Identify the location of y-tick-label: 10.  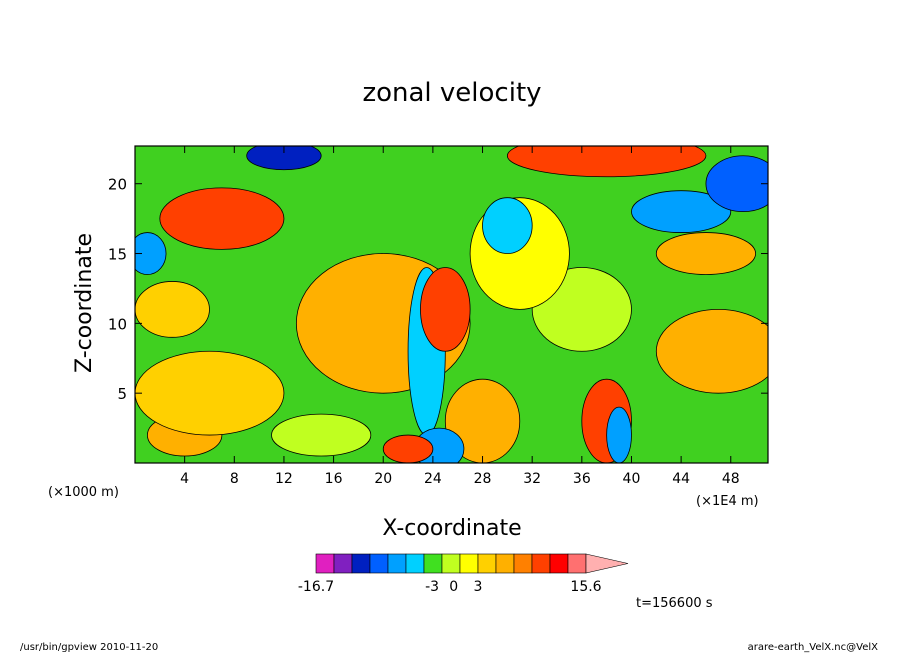
(117, 324).